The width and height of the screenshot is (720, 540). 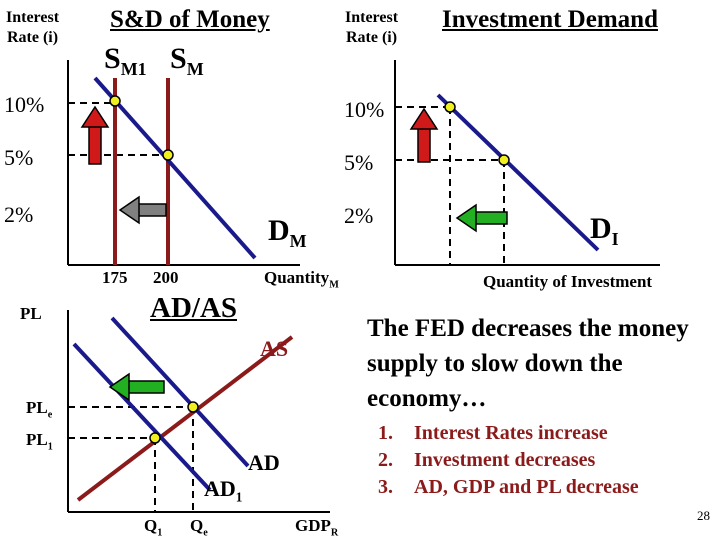 What do you see at coordinates (112, 58) in the screenshot?
I see `supply-sm1-letter: S` at bounding box center [112, 58].